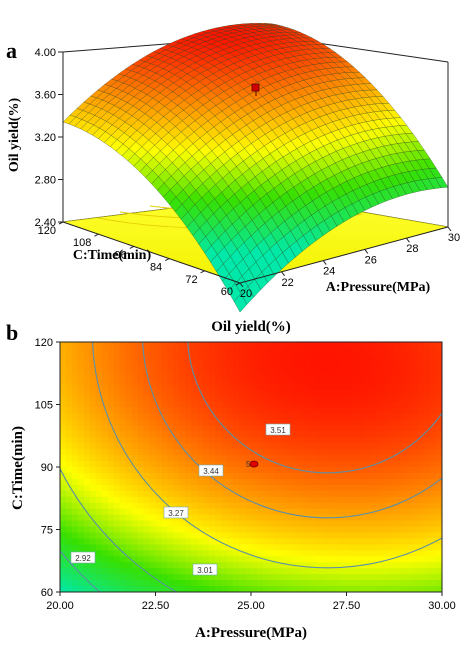 This screenshot has height=646, width=470. What do you see at coordinates (45, 181) in the screenshot?
I see `z-tick-label: 2.80` at bounding box center [45, 181].